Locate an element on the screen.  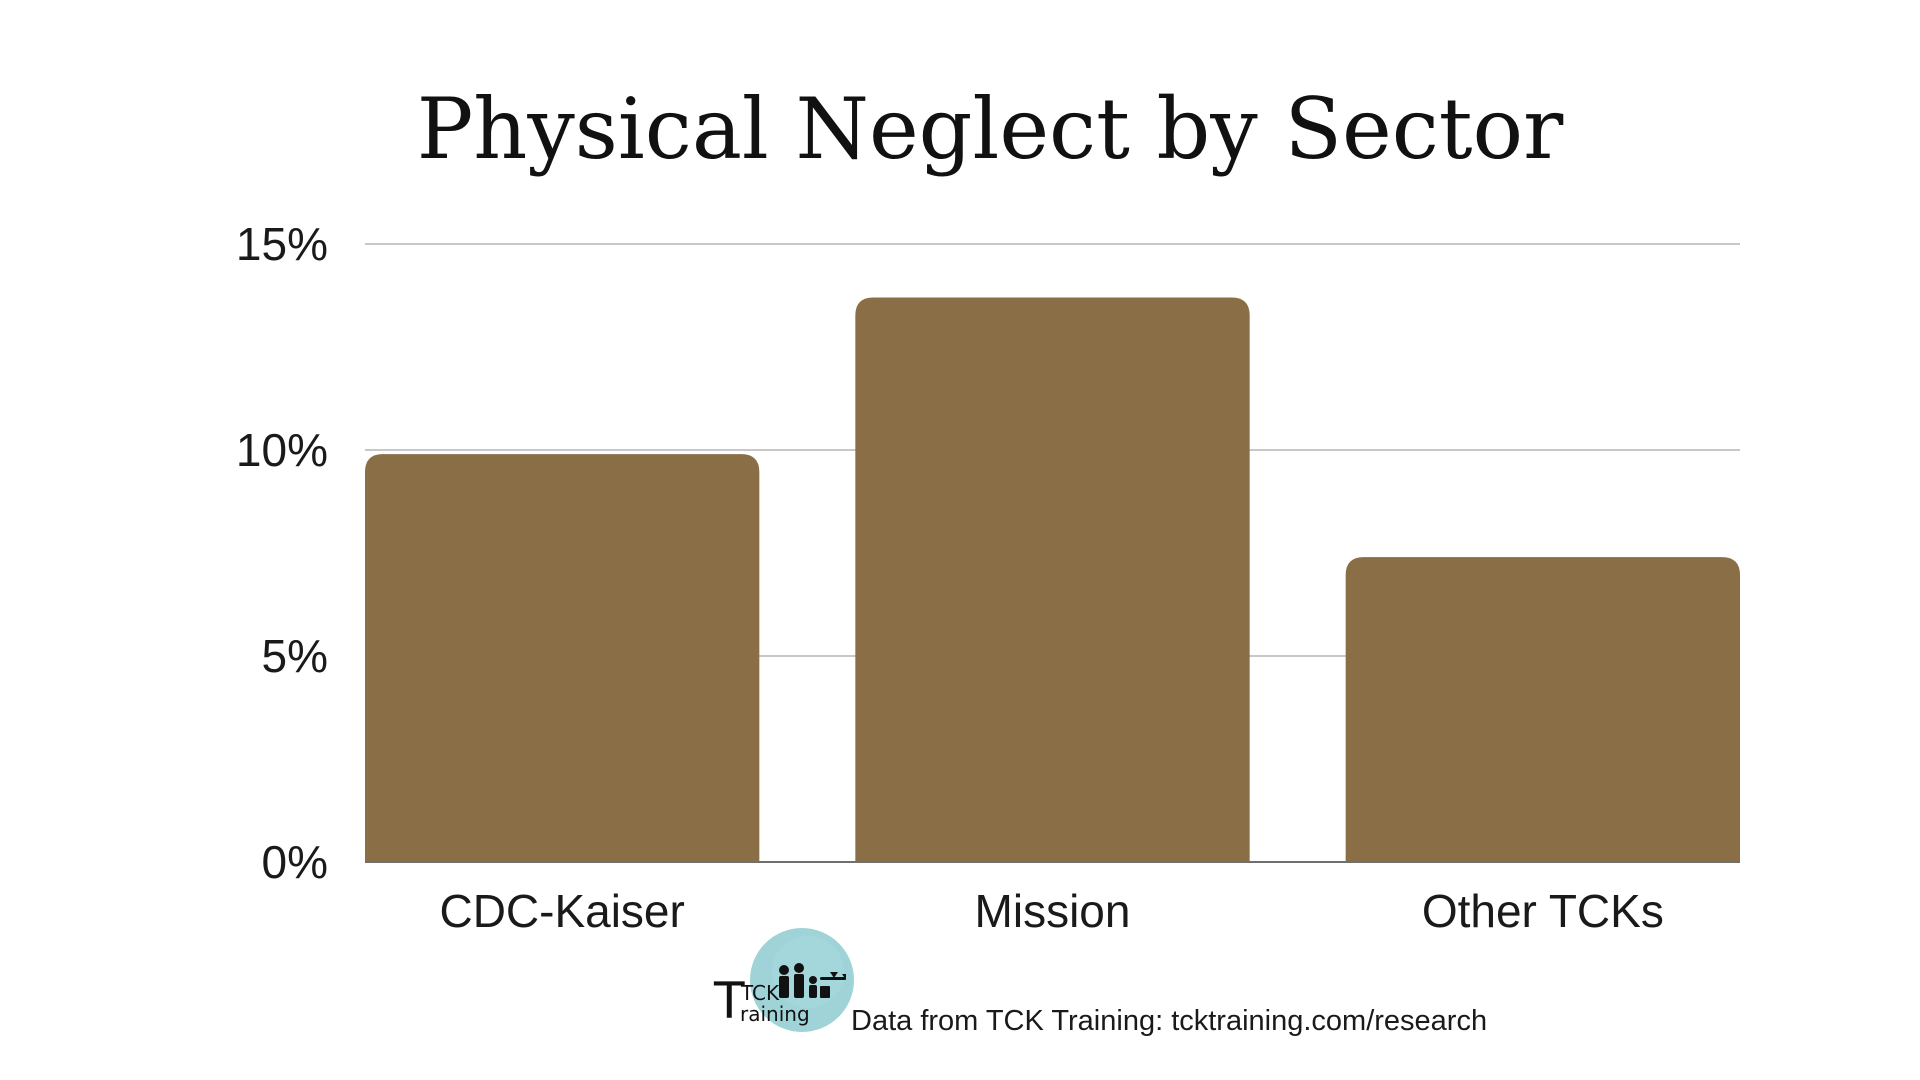
bar-mission is located at coordinates (1052, 579).